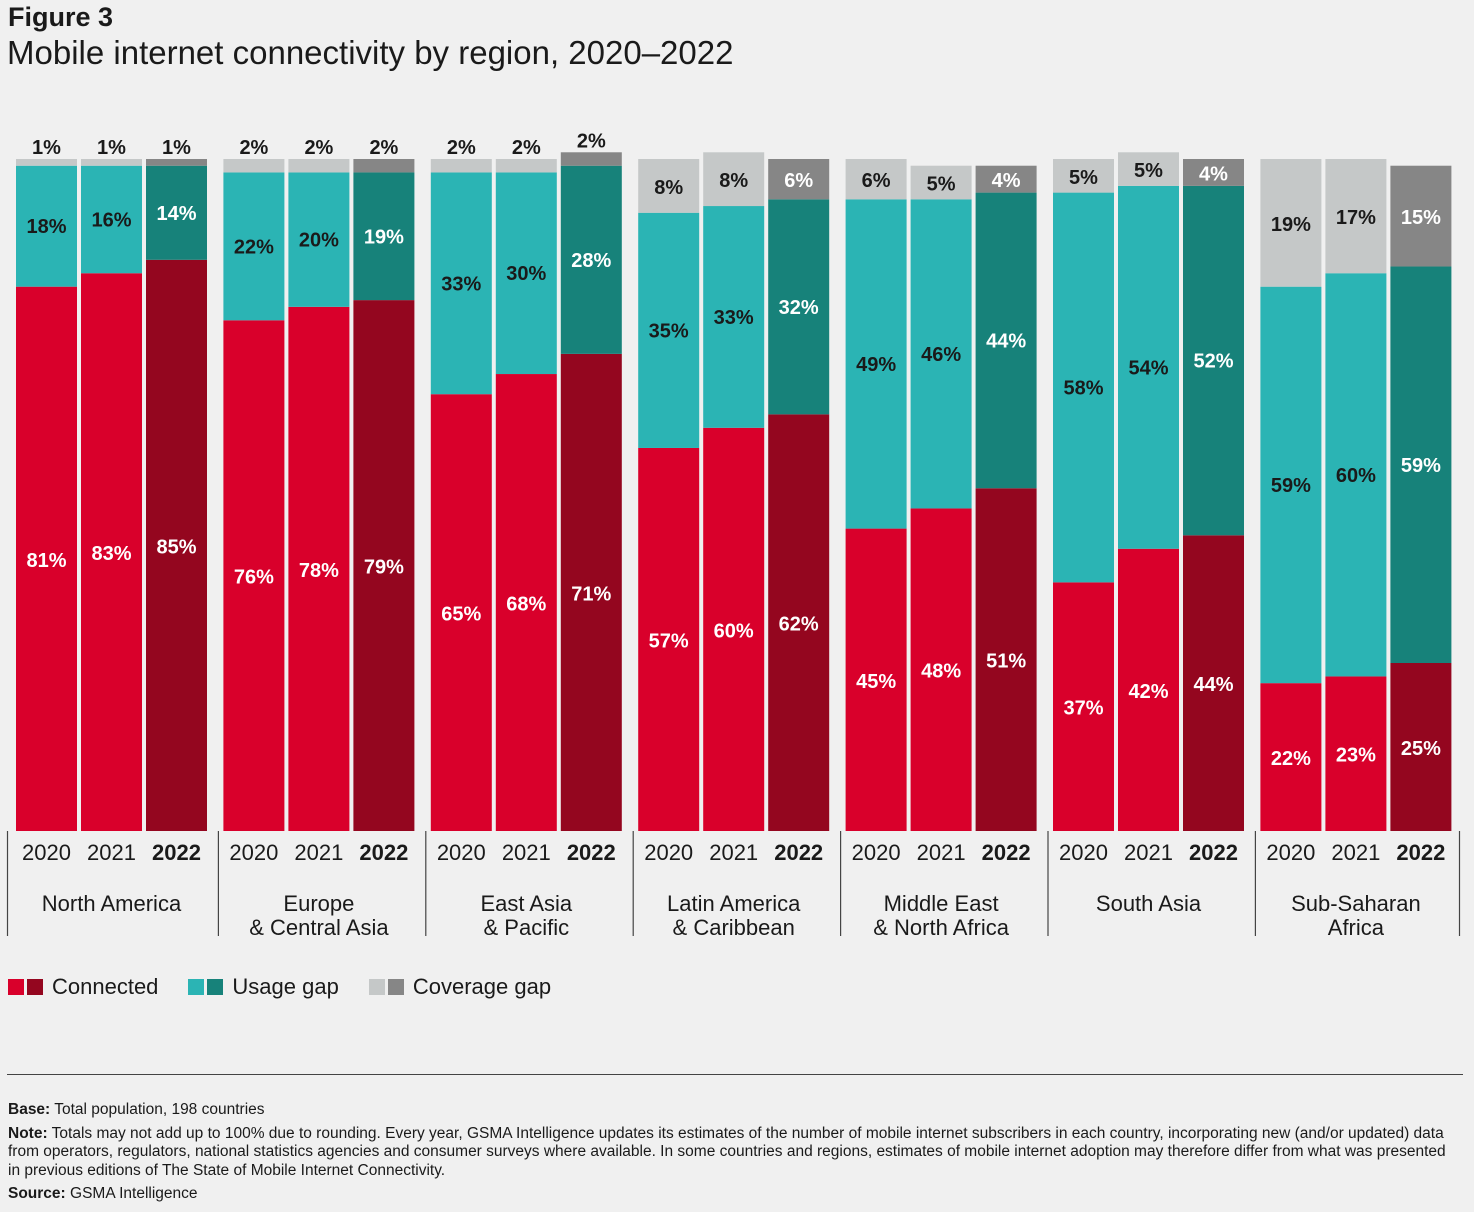 Image resolution: width=1474 pixels, height=1212 pixels. Describe the element at coordinates (1006, 340) in the screenshot. I see `bar-usage-gap-middle-east-north-africa-2022` at that location.